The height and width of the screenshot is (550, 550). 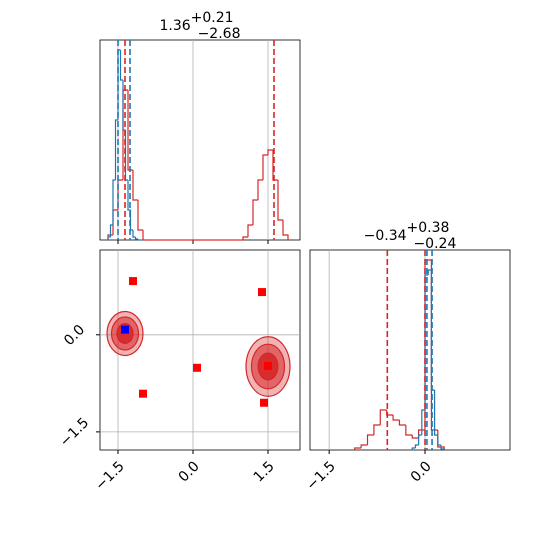 I want to click on title-value: −0.34, so click(x=385, y=236).